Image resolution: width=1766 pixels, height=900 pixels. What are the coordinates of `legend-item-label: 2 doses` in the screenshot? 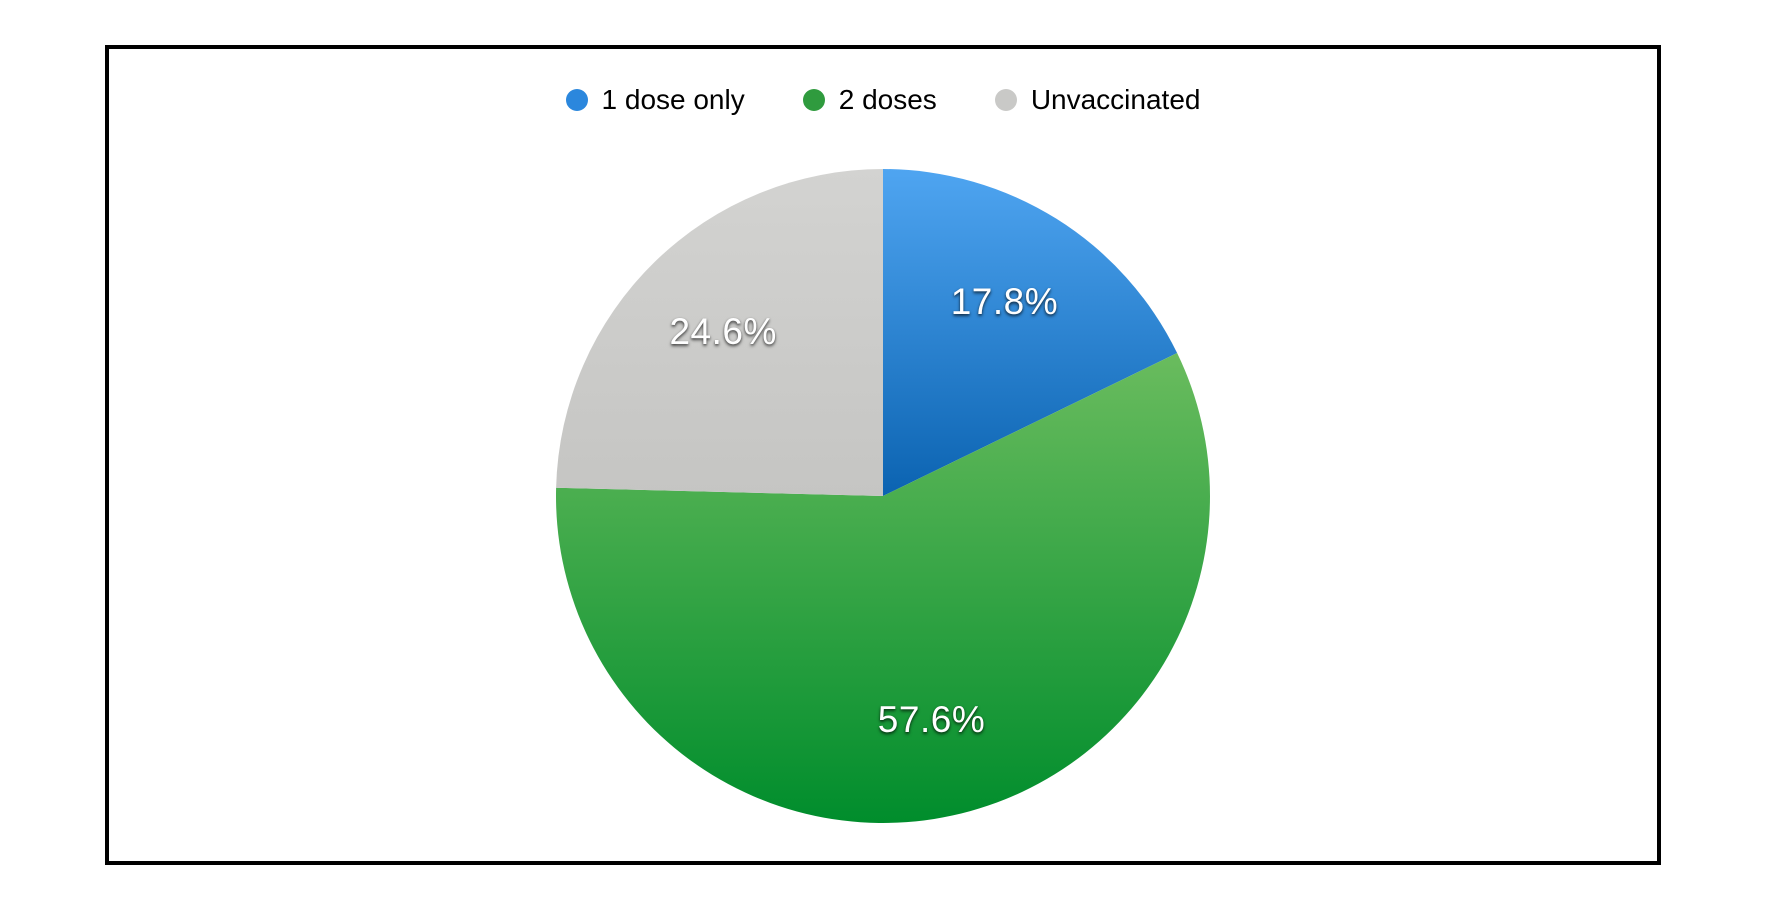 It's located at (887, 99).